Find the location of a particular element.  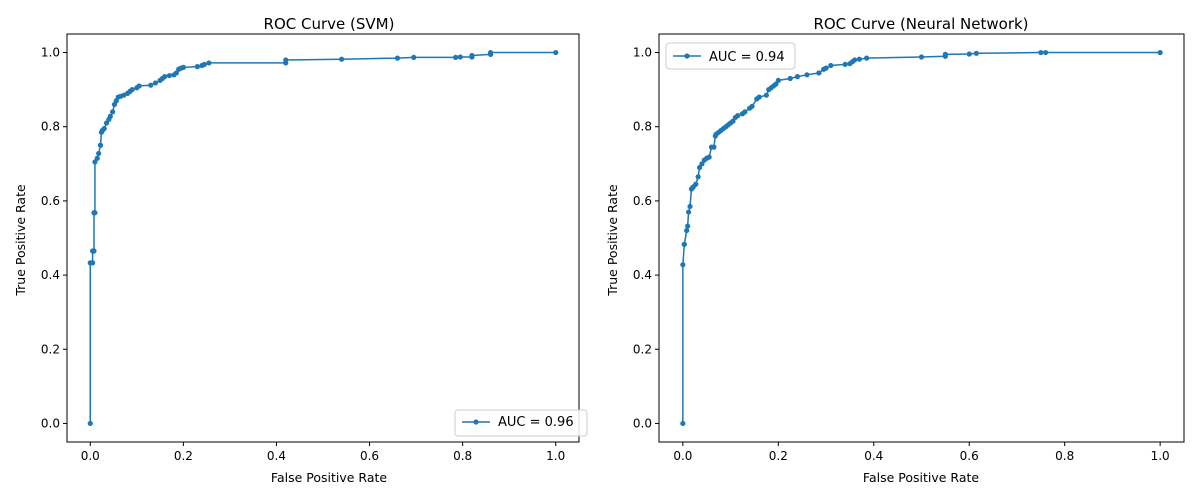

legend: AUC = 0.96 is located at coordinates (521, 423).